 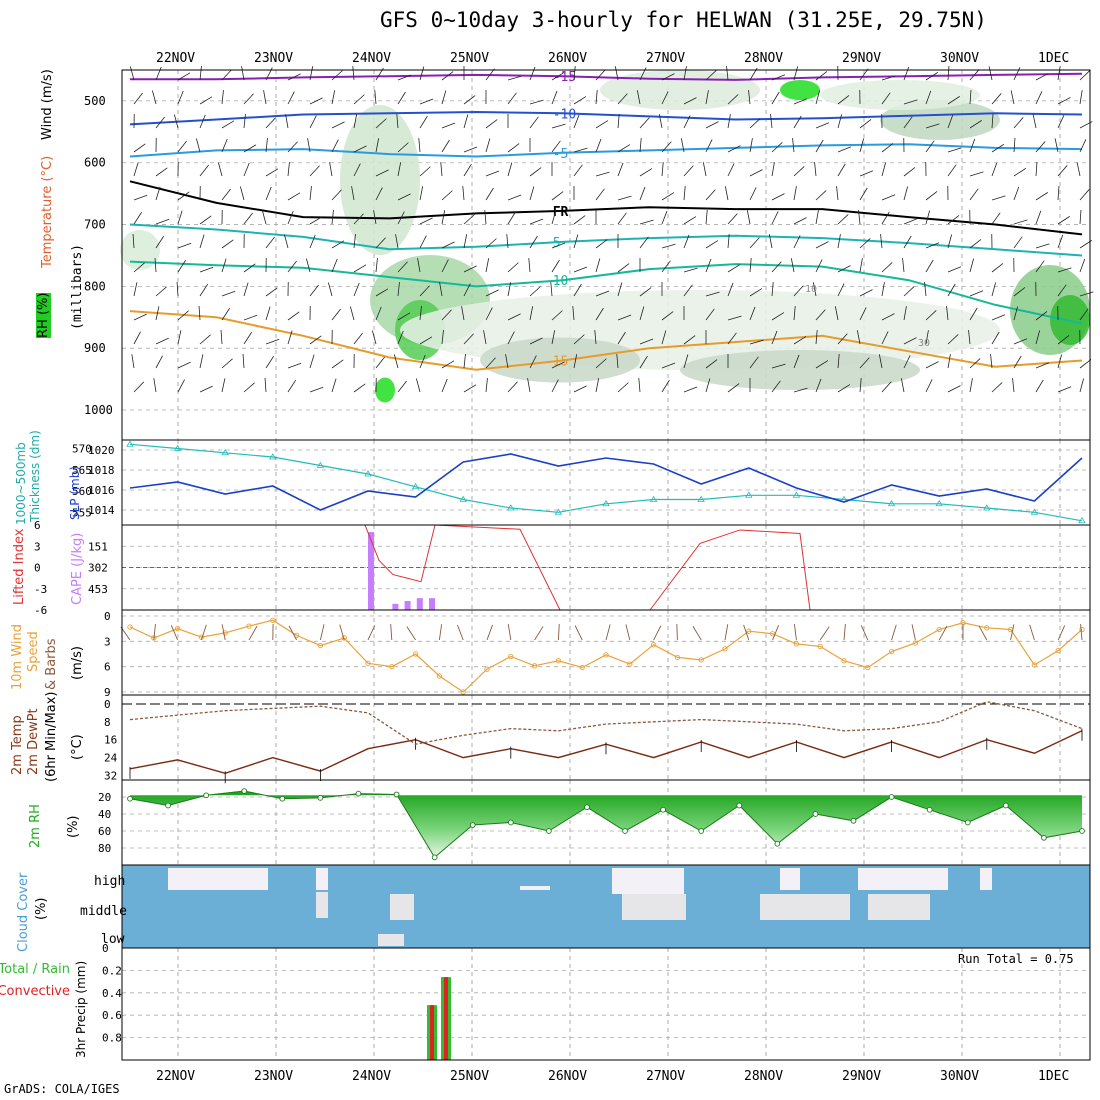 What do you see at coordinates (763, 1076) in the screenshot?
I see `x-tick-bottom: 28NOV` at bounding box center [763, 1076].